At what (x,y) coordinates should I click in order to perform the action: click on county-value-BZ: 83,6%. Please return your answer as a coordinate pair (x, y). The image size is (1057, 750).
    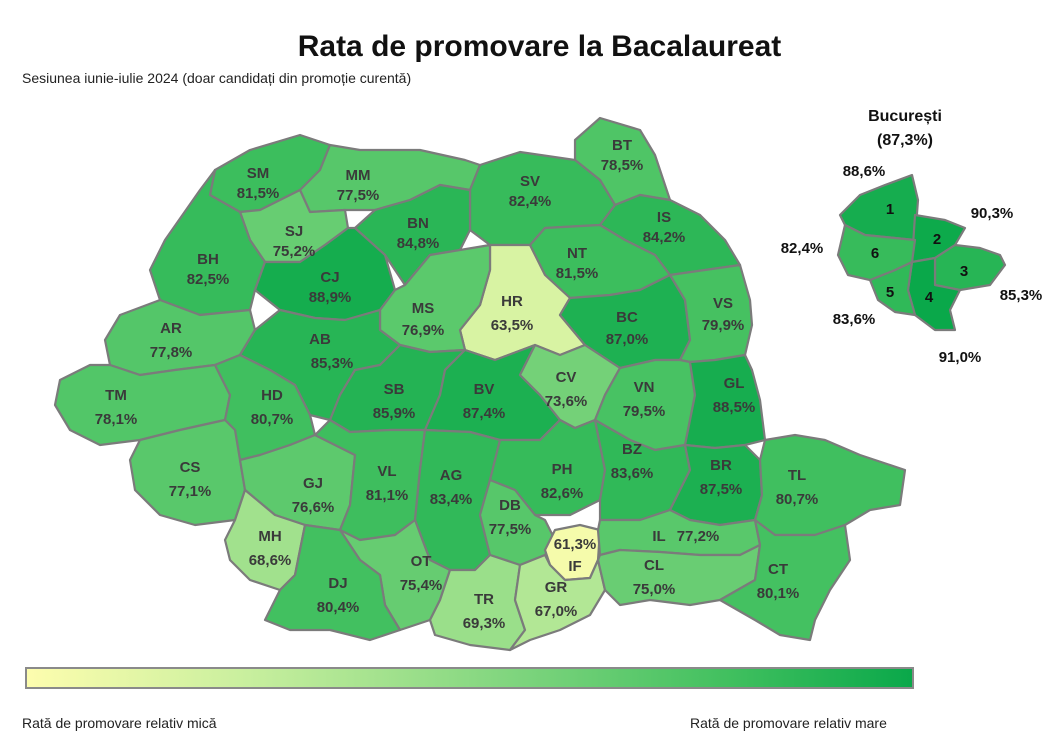
    Looking at the image, I should click on (632, 473).